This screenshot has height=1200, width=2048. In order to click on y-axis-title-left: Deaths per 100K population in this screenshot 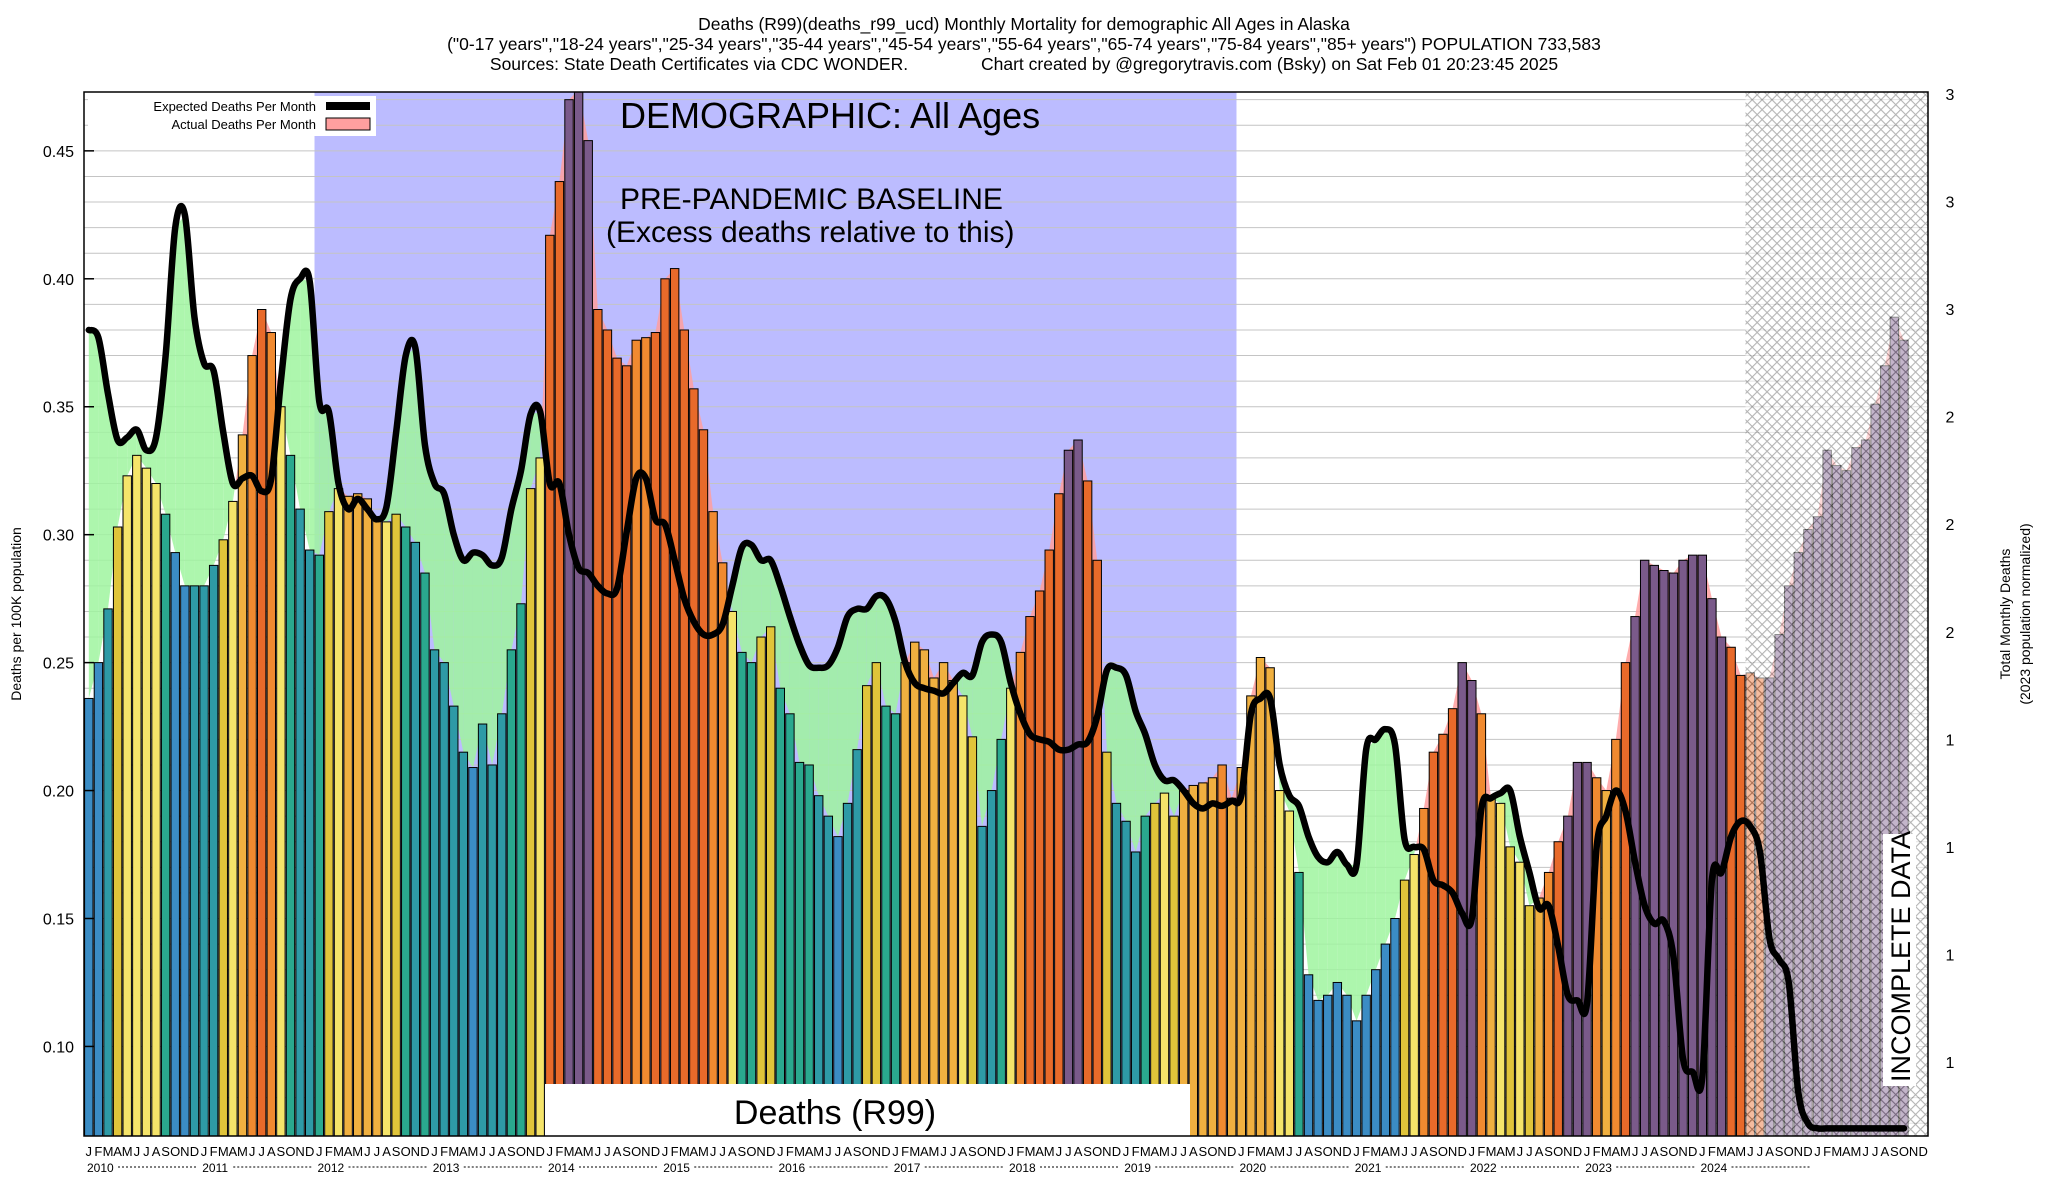, I will do `click(16, 614)`.